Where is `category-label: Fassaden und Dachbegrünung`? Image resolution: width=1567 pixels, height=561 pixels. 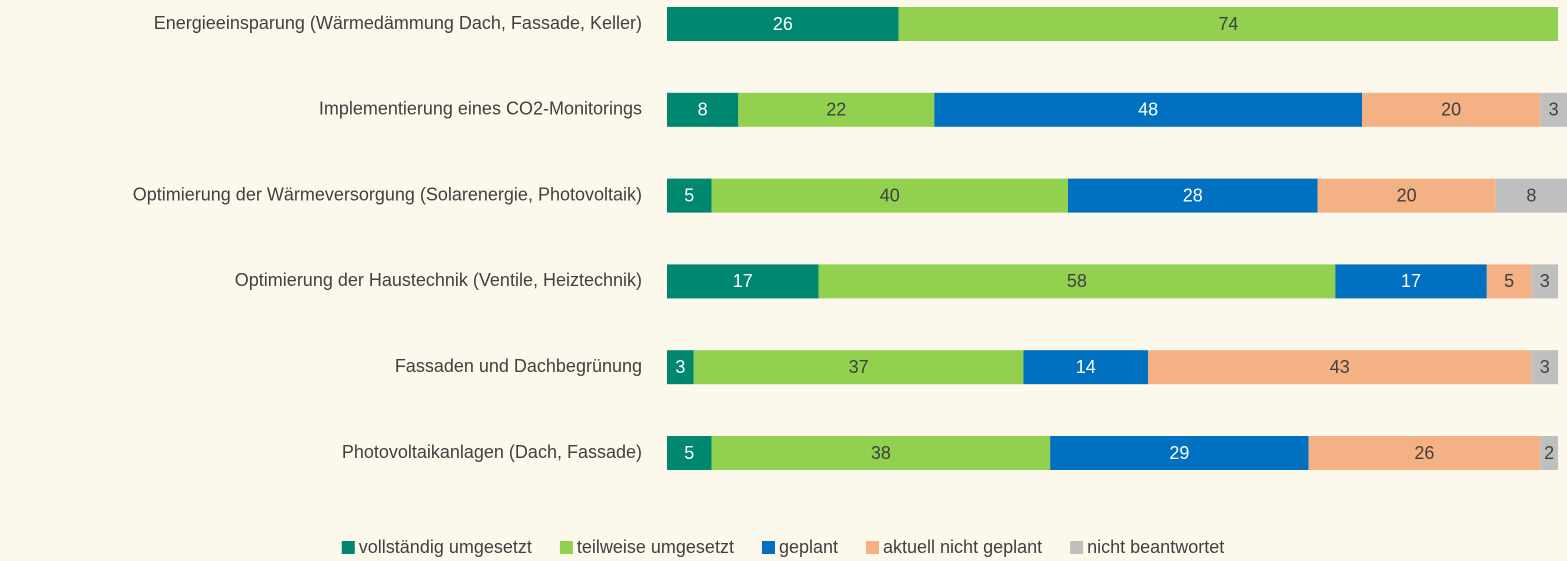
category-label: Fassaden und Dachbegrünung is located at coordinates (518, 366).